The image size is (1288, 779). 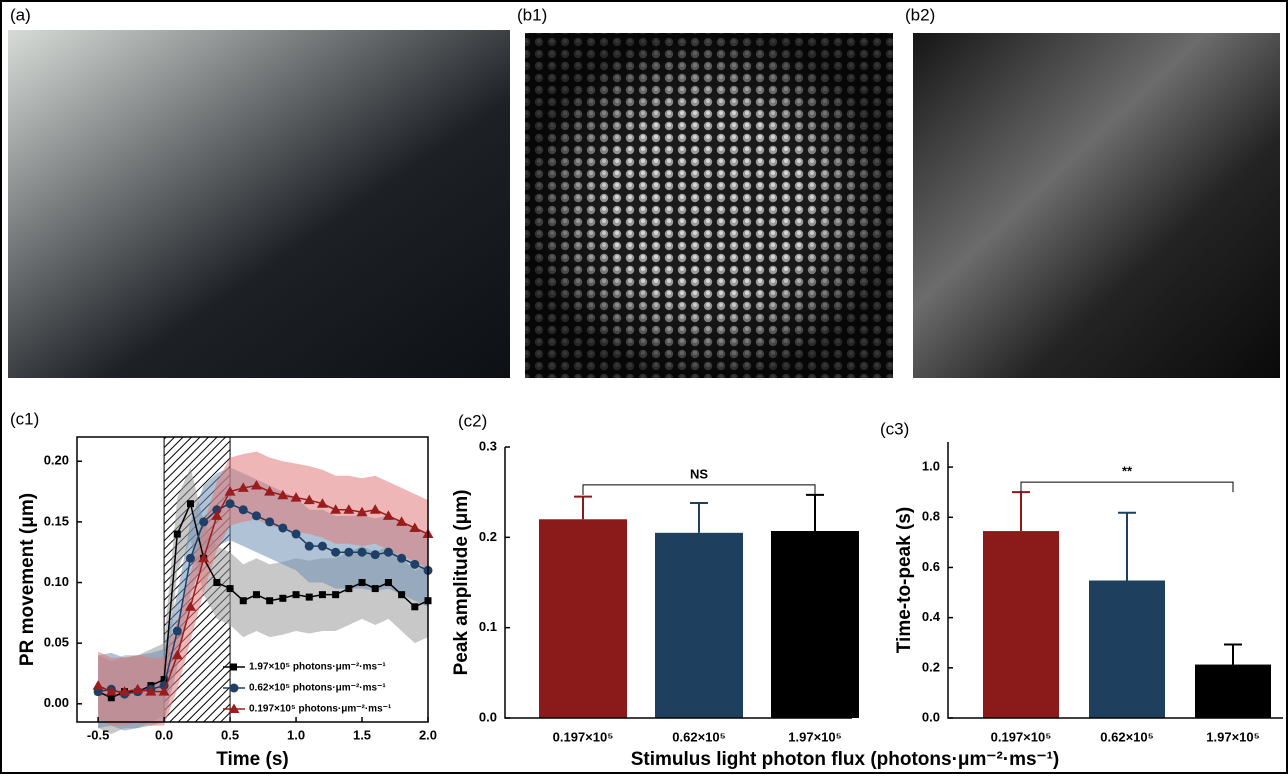 I want to click on x-tick-label: 0.5, so click(x=230, y=734).